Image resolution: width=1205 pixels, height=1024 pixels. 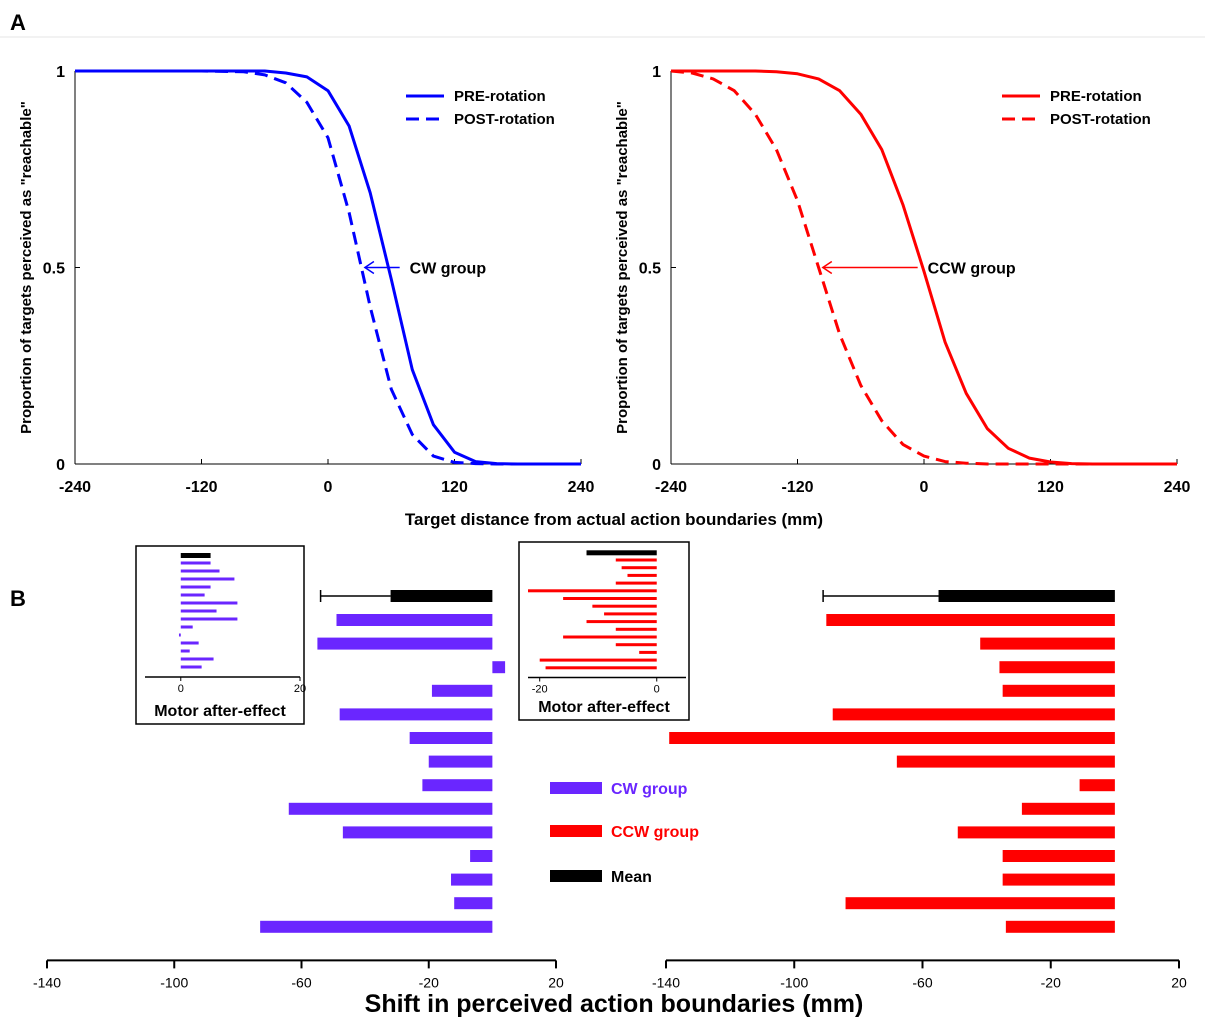 What do you see at coordinates (1096, 96) in the screenshot?
I see `a-ccw-legend-label: PRE-rotation` at bounding box center [1096, 96].